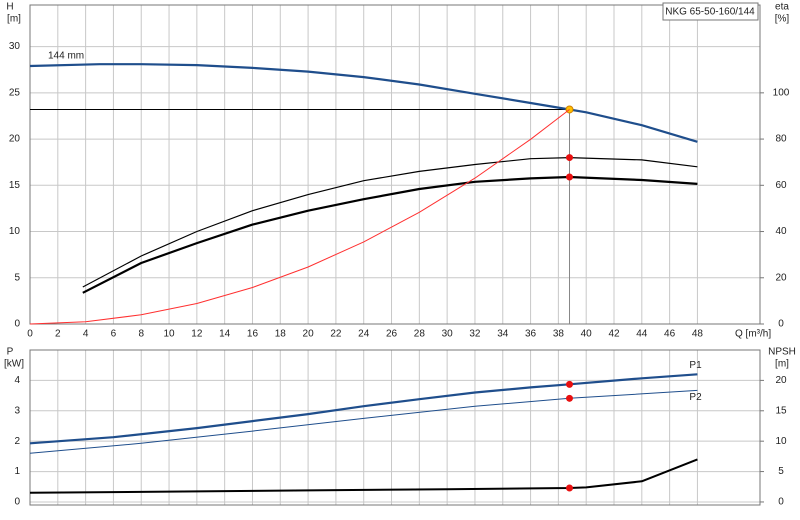  What do you see at coordinates (503, 334) in the screenshot?
I see `x-tick-label: 34` at bounding box center [503, 334].